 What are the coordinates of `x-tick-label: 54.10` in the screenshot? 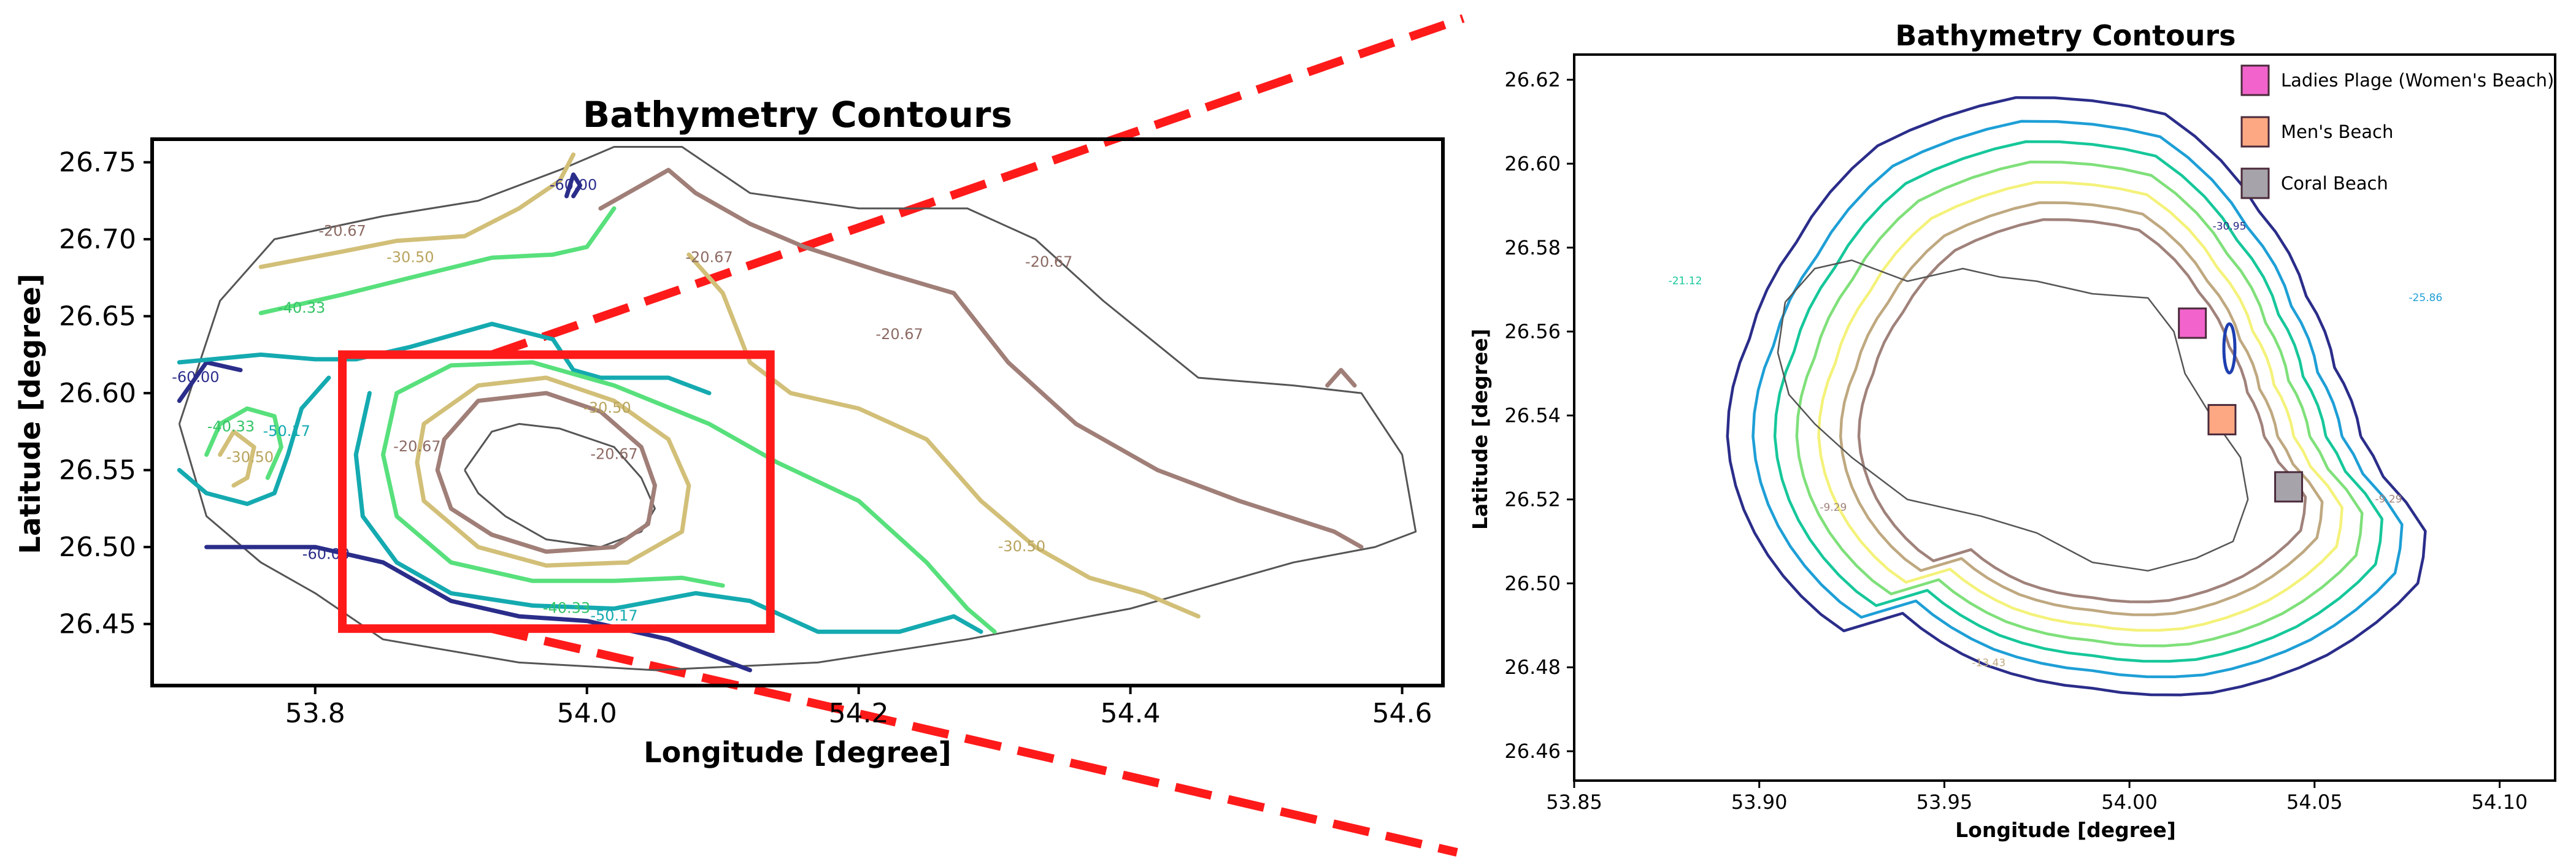 It's located at (2500, 802).